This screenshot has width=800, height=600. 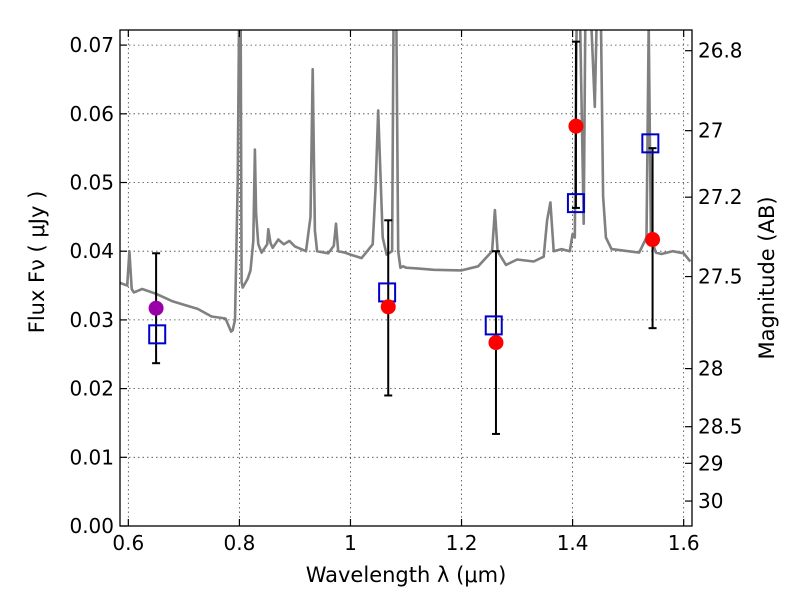 I want to click on x-tick-label: 1.4, so click(x=573, y=543).